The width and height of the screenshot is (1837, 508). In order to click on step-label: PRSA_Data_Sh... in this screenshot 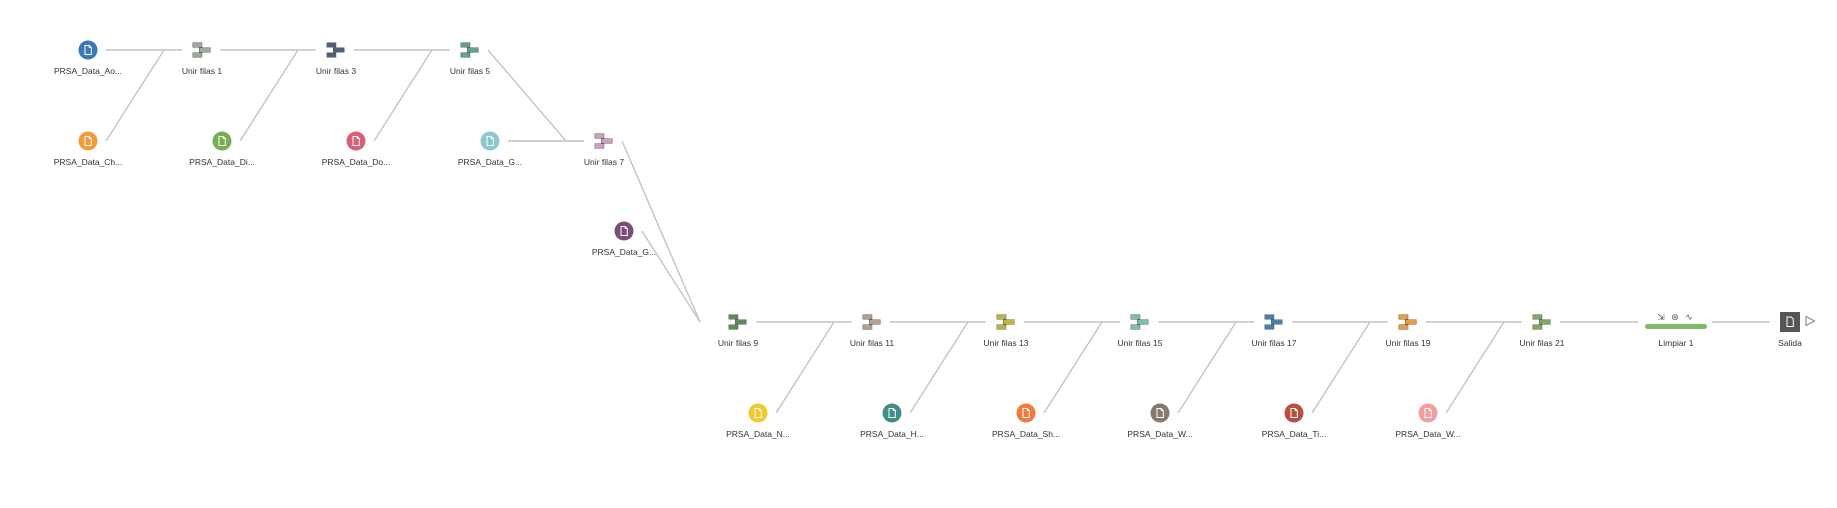, I will do `click(1026, 434)`.